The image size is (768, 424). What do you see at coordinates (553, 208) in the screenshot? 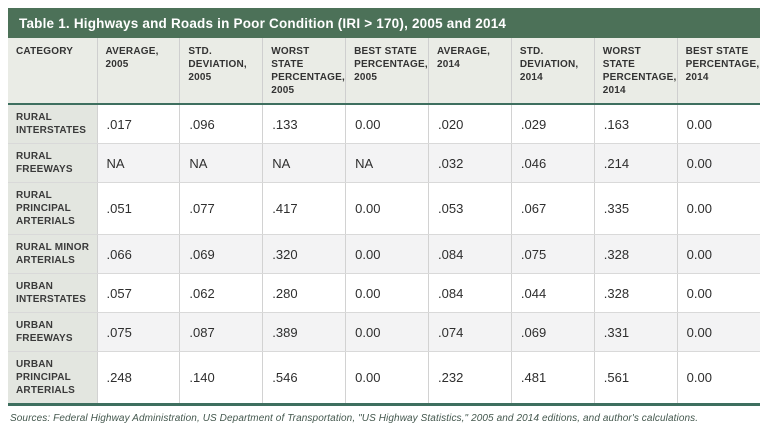
I see `value-cell: .067` at bounding box center [553, 208].